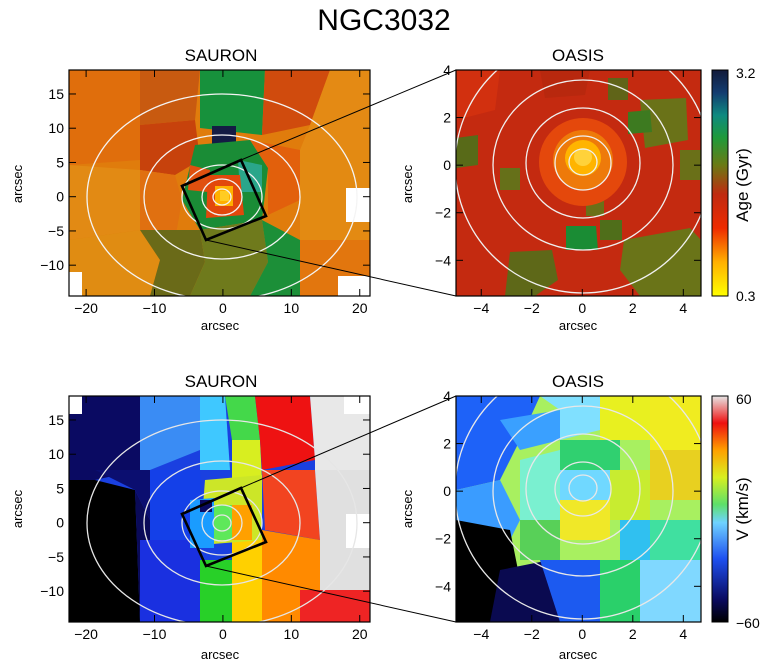 The image size is (769, 669). I want to click on panel-title: SAURON, so click(221, 55).